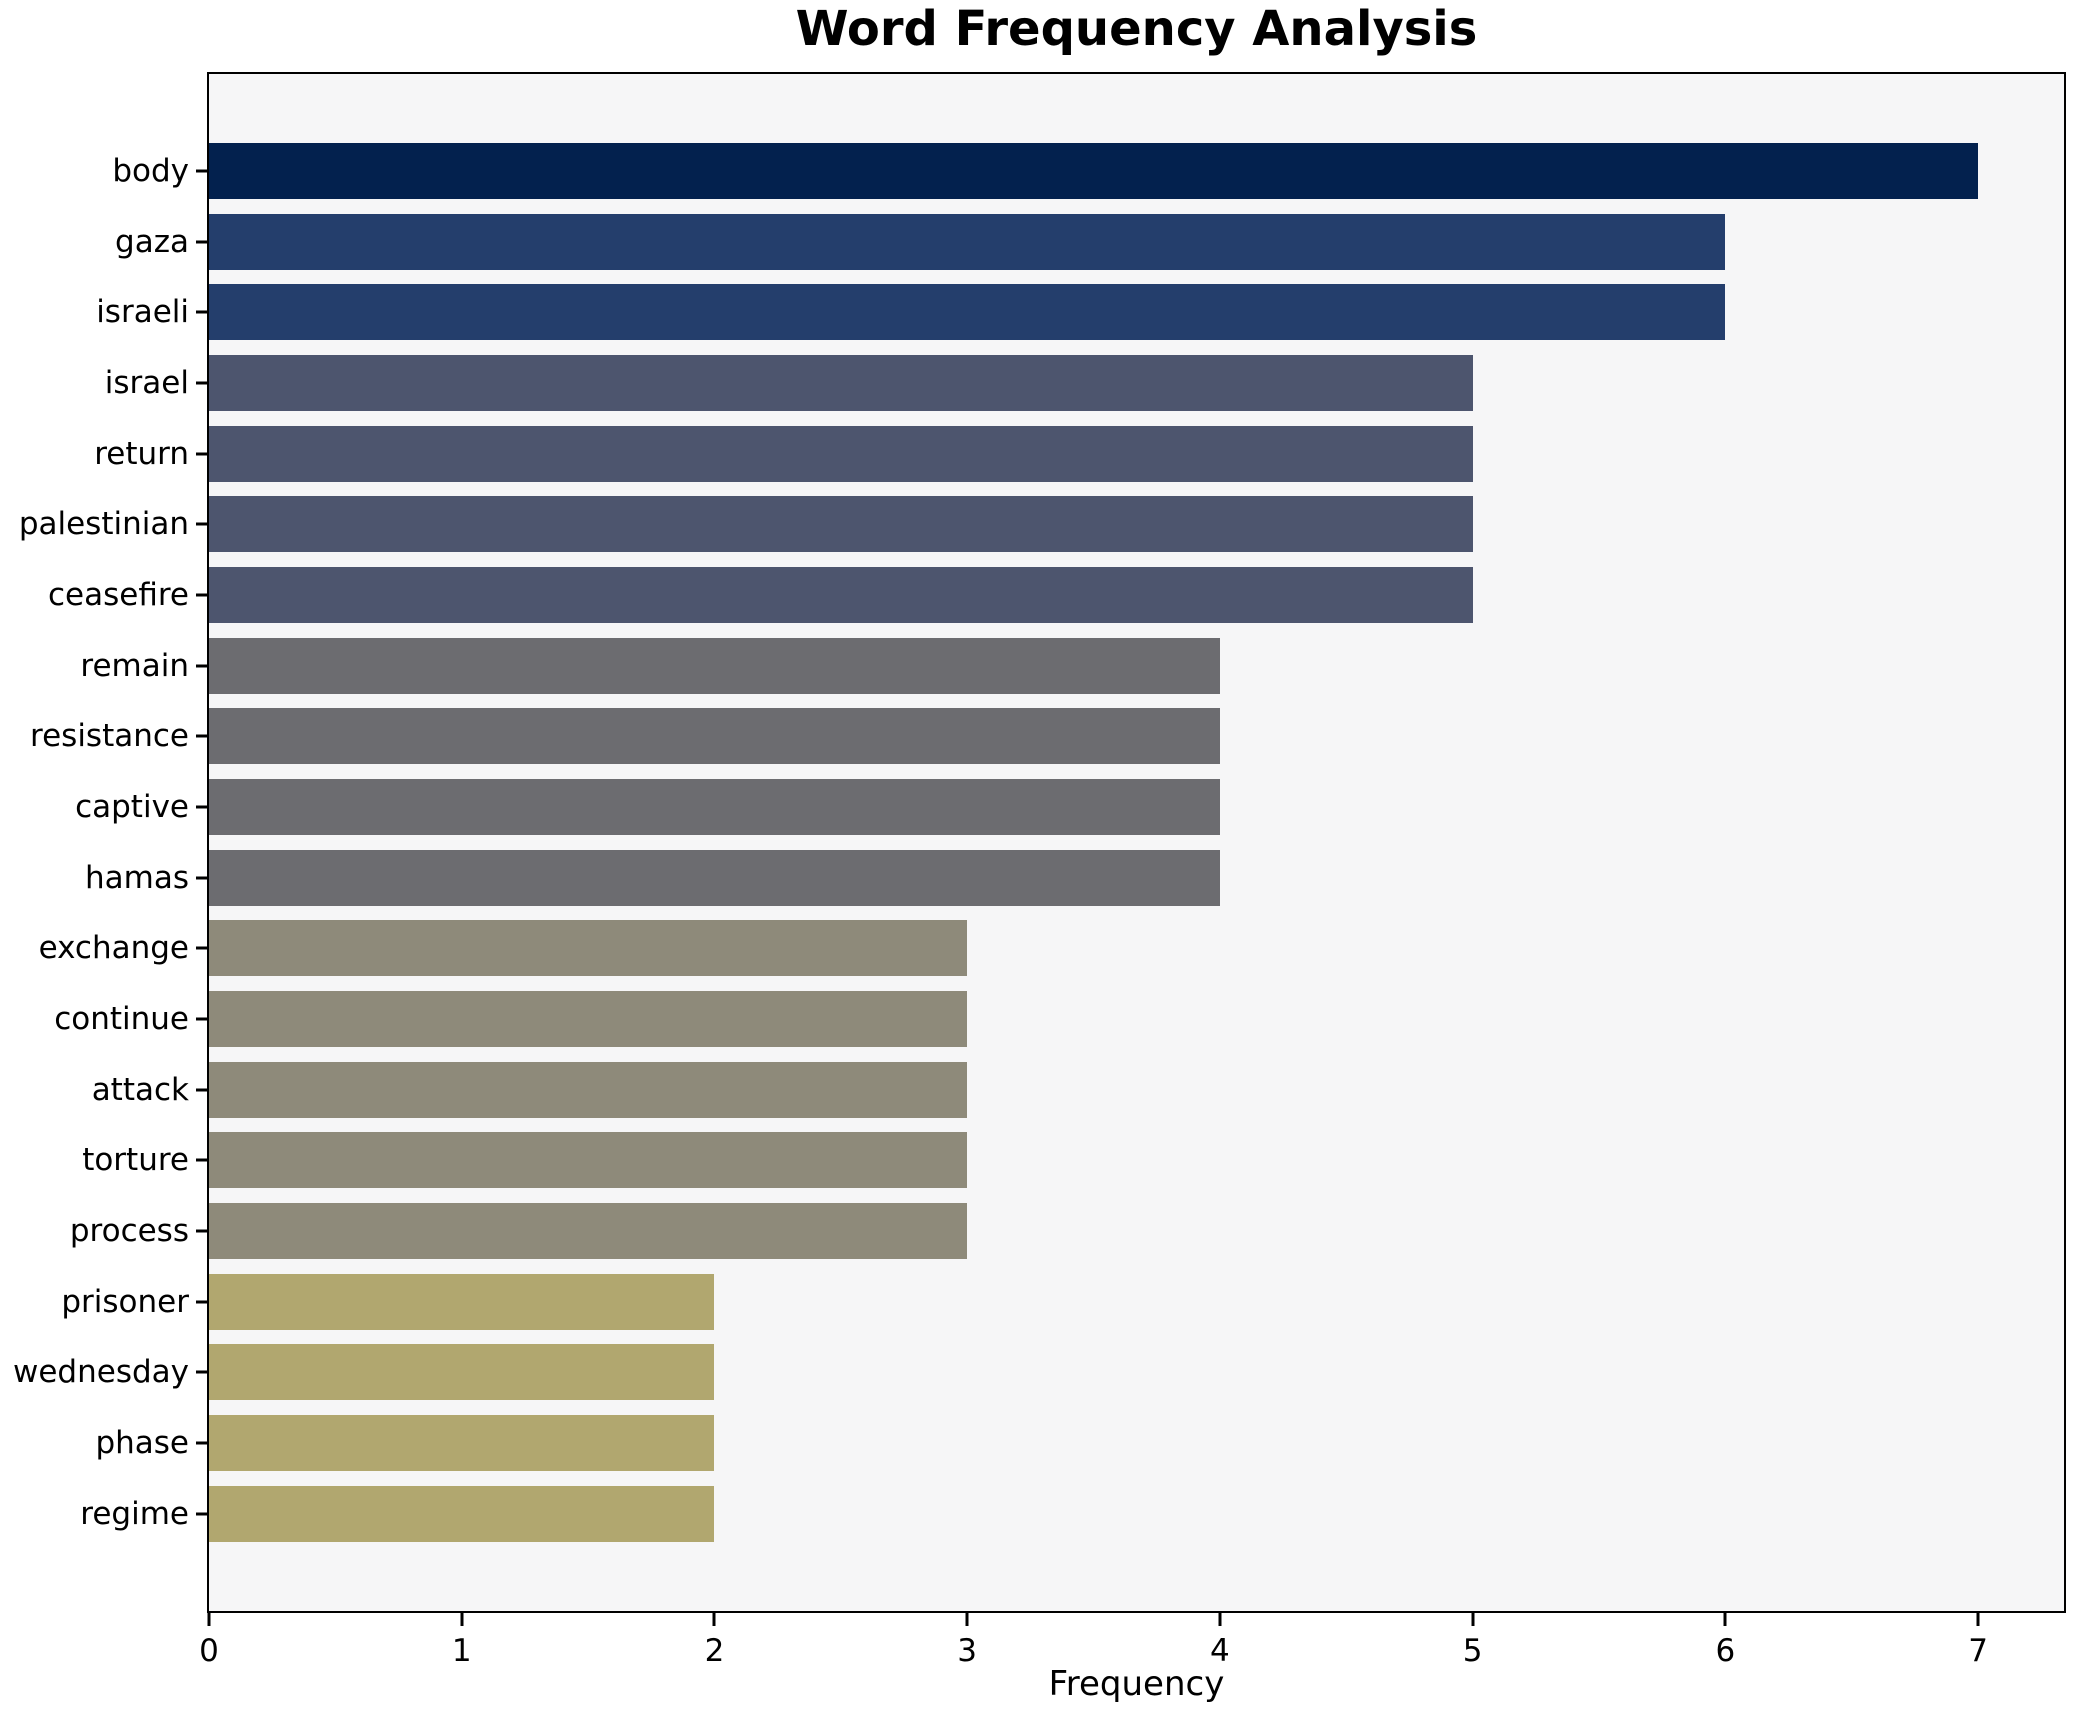 The width and height of the screenshot is (2088, 1722). I want to click on x-tick-label: 3, so click(967, 1651).